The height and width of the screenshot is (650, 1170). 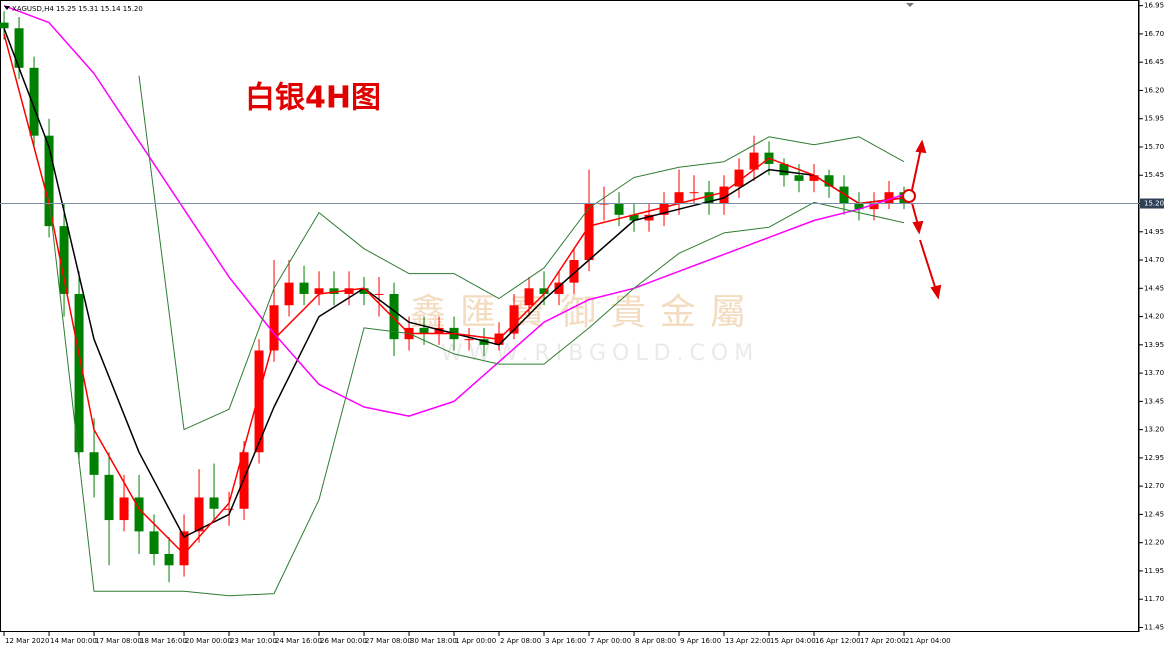 What do you see at coordinates (1154, 345) in the screenshot?
I see `y-tick-label: 13.95` at bounding box center [1154, 345].